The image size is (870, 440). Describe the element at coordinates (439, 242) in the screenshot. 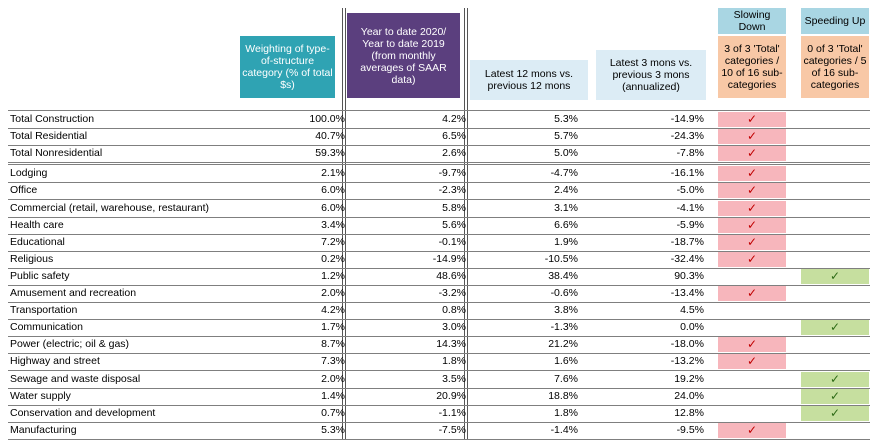

I see `table-row: Educational 7.2% -0.1% 1.9% -18.7% ✓` at that location.